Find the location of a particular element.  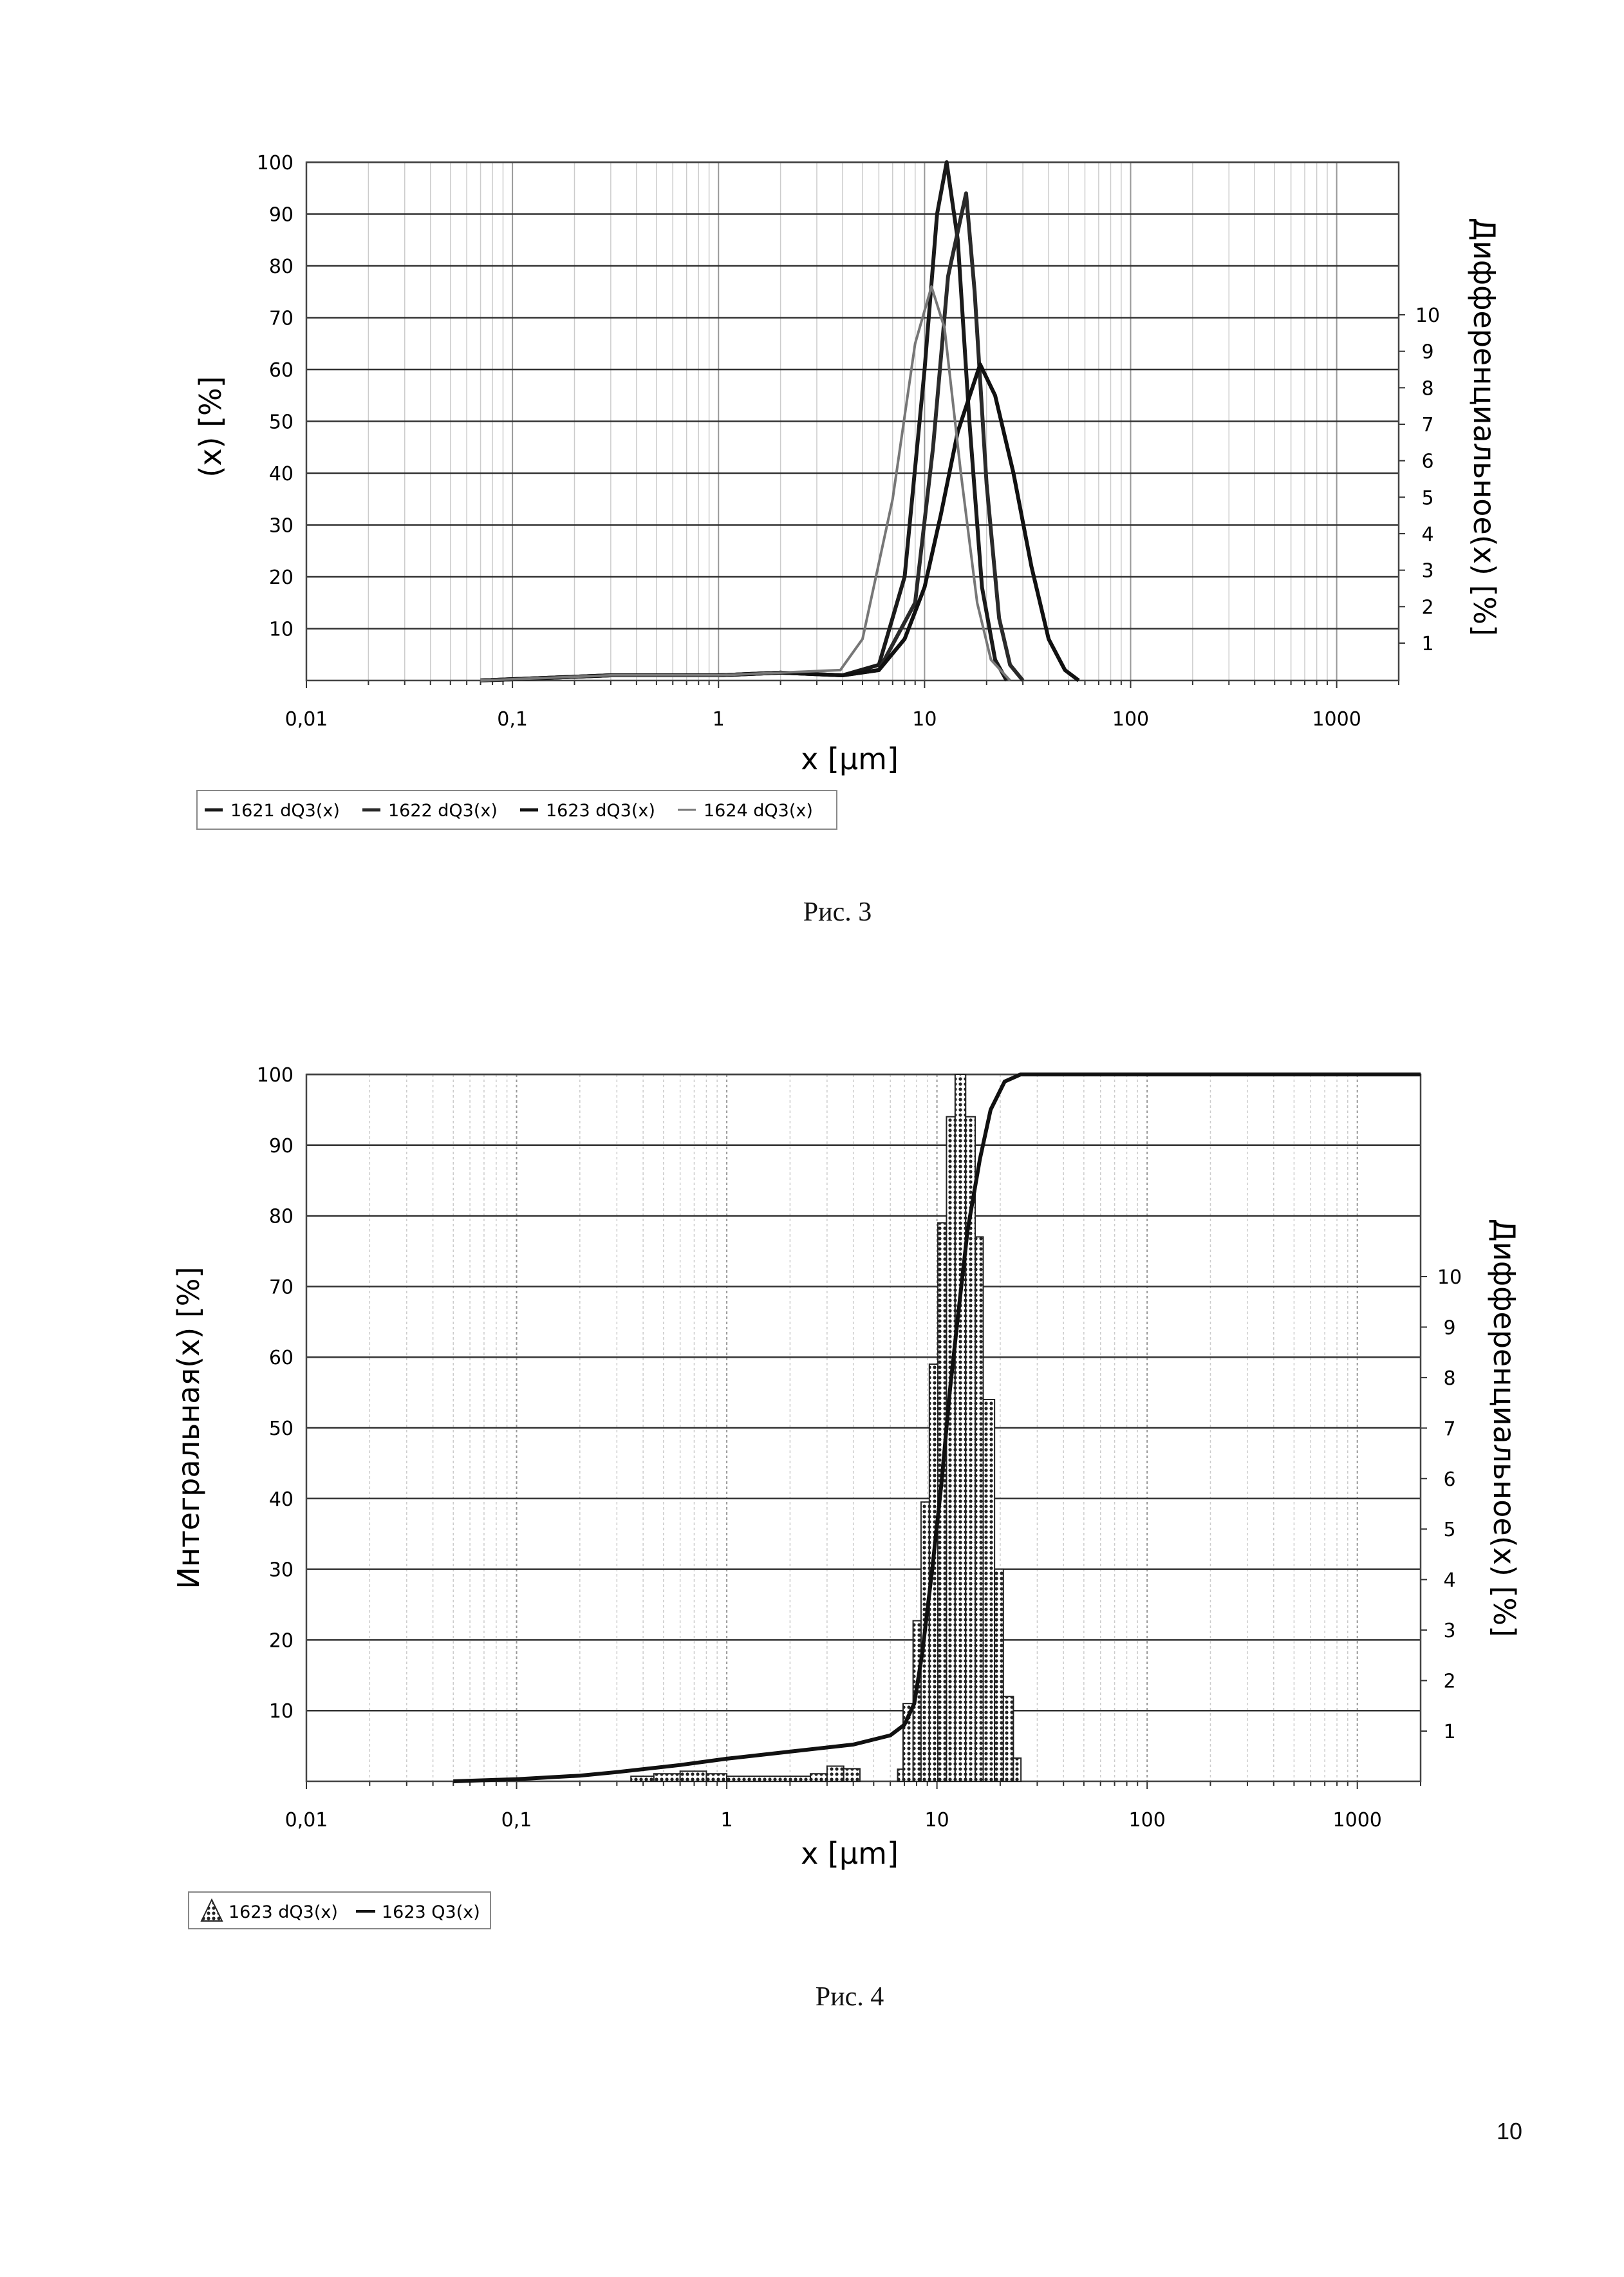

figure-3-caption: Рис. 3 is located at coordinates (838, 912).